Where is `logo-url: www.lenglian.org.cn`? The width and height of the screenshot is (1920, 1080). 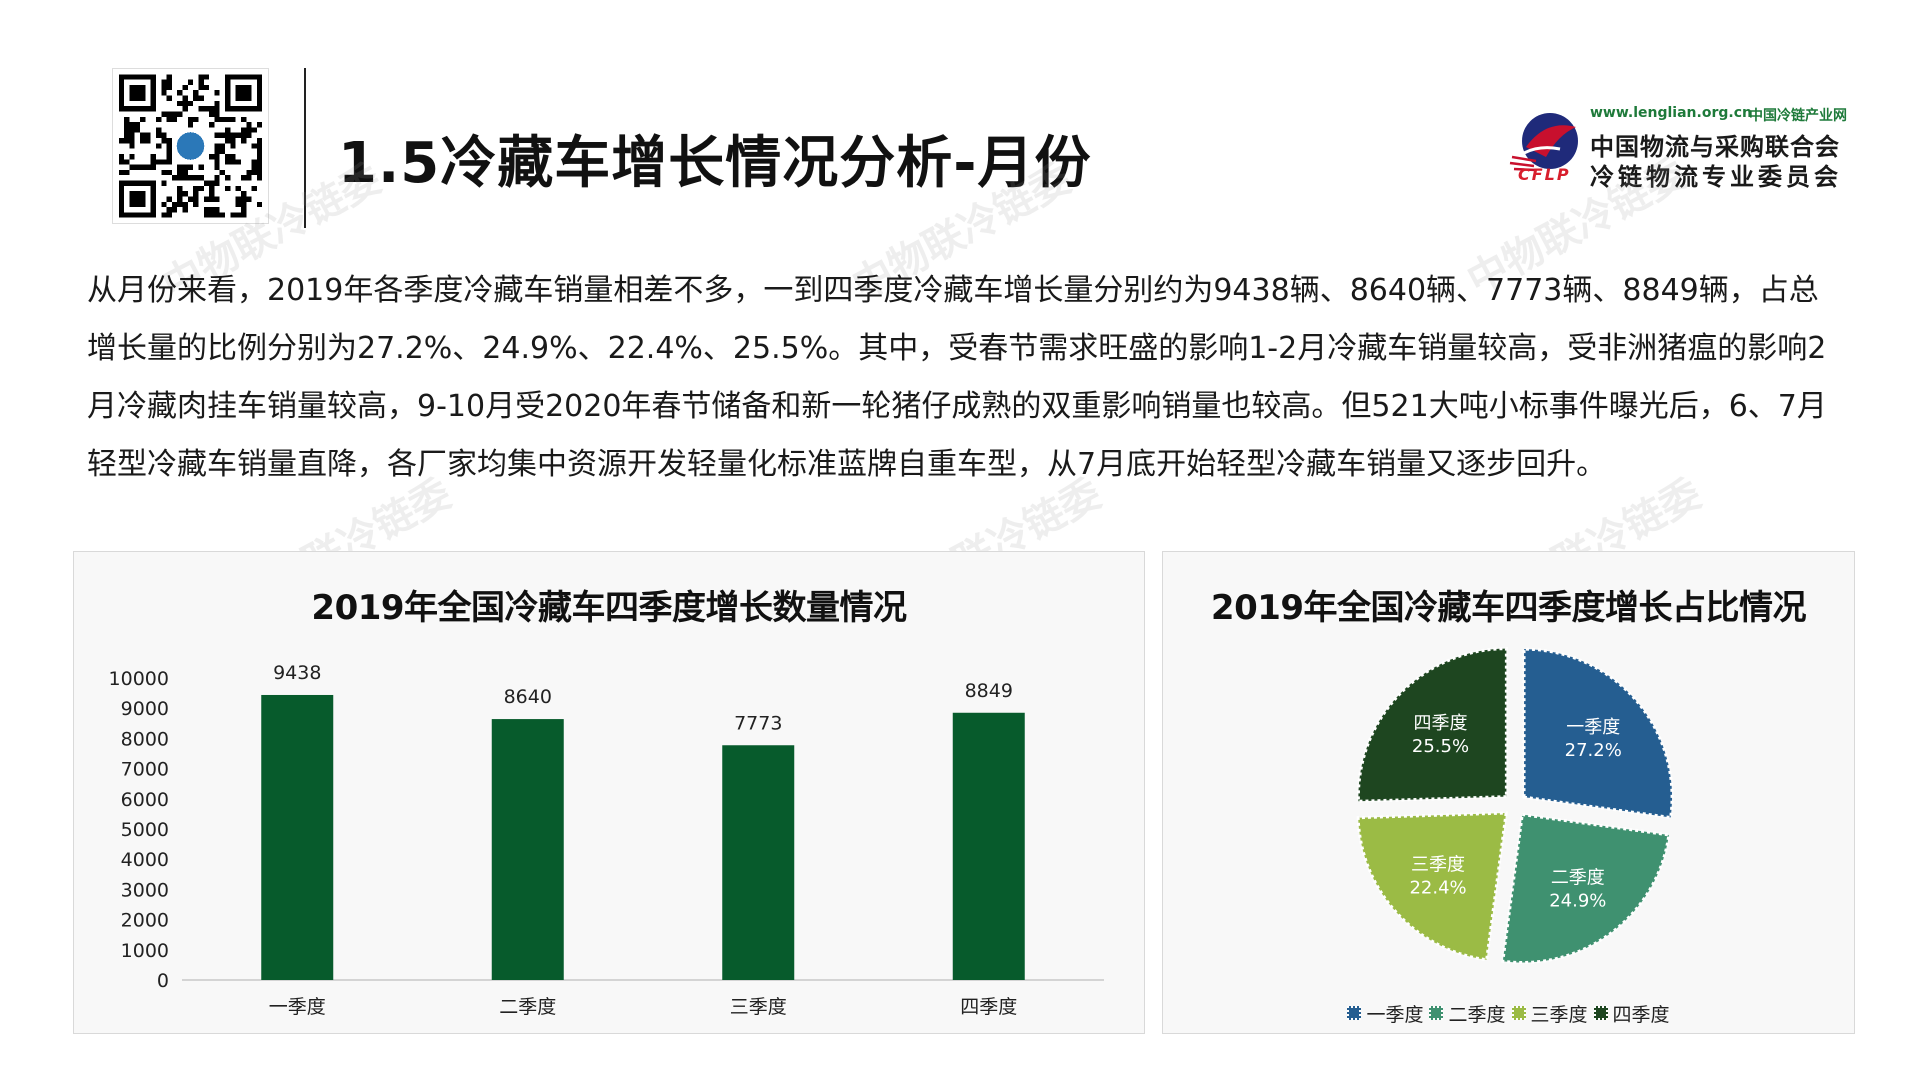 logo-url: www.lenglian.org.cn is located at coordinates (1671, 113).